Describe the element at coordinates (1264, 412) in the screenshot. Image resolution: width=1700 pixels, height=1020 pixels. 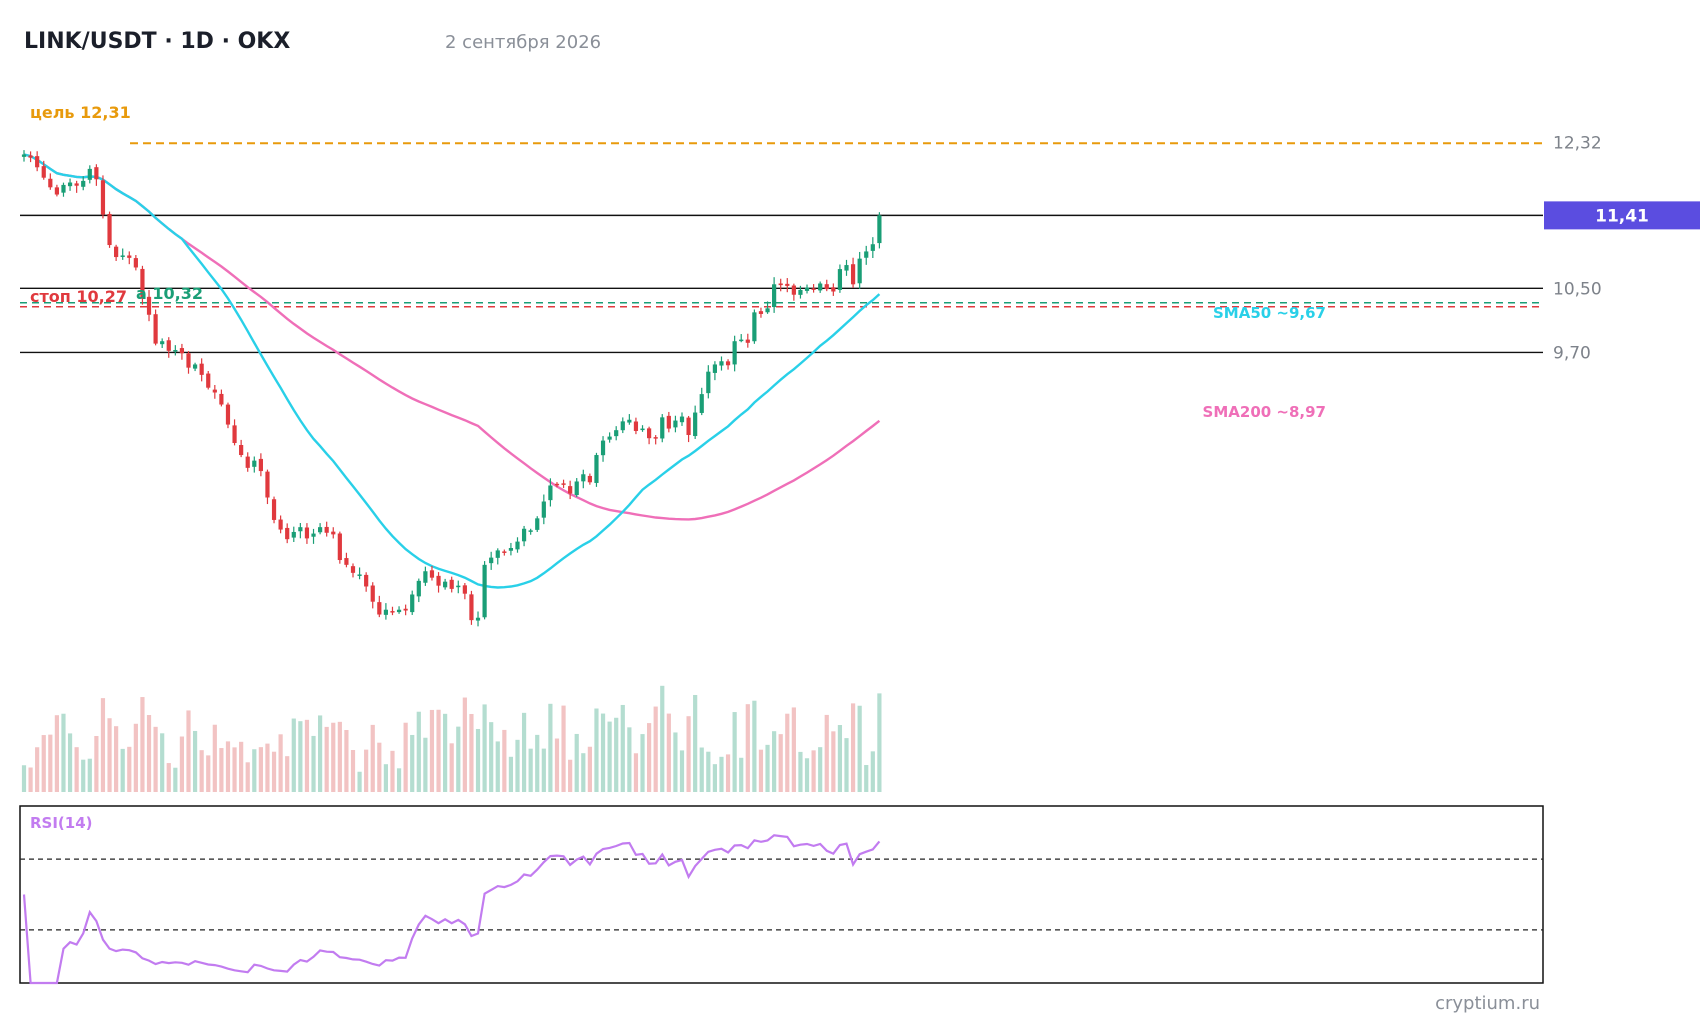
I see `sma200-label: SMA200 ~8,97` at that location.